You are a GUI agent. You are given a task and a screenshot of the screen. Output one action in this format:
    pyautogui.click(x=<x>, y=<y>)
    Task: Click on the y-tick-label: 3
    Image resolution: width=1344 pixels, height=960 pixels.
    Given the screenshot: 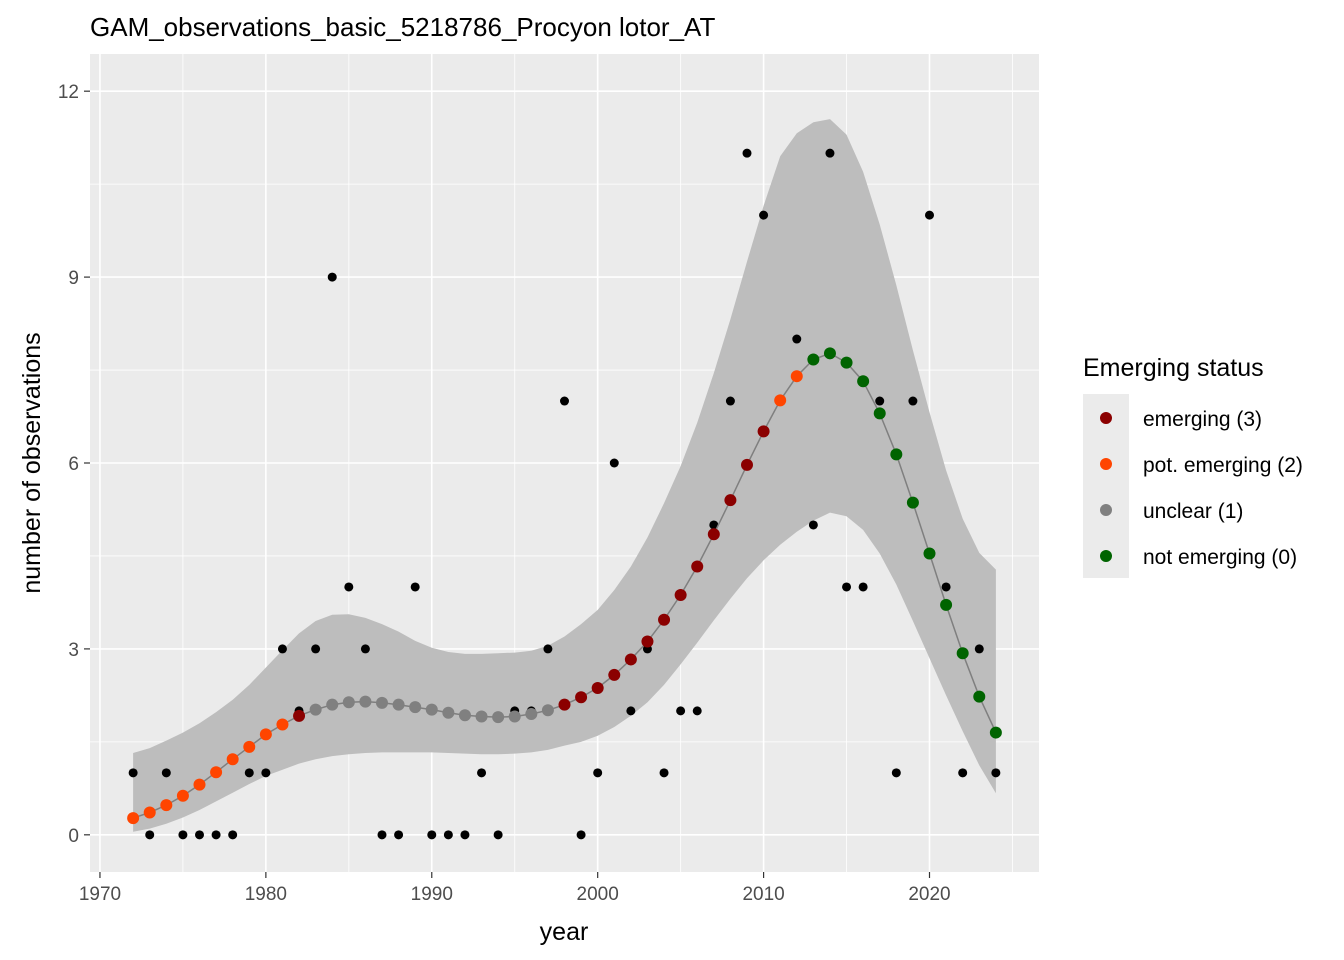 What is the action you would take?
    pyautogui.click(x=73, y=650)
    